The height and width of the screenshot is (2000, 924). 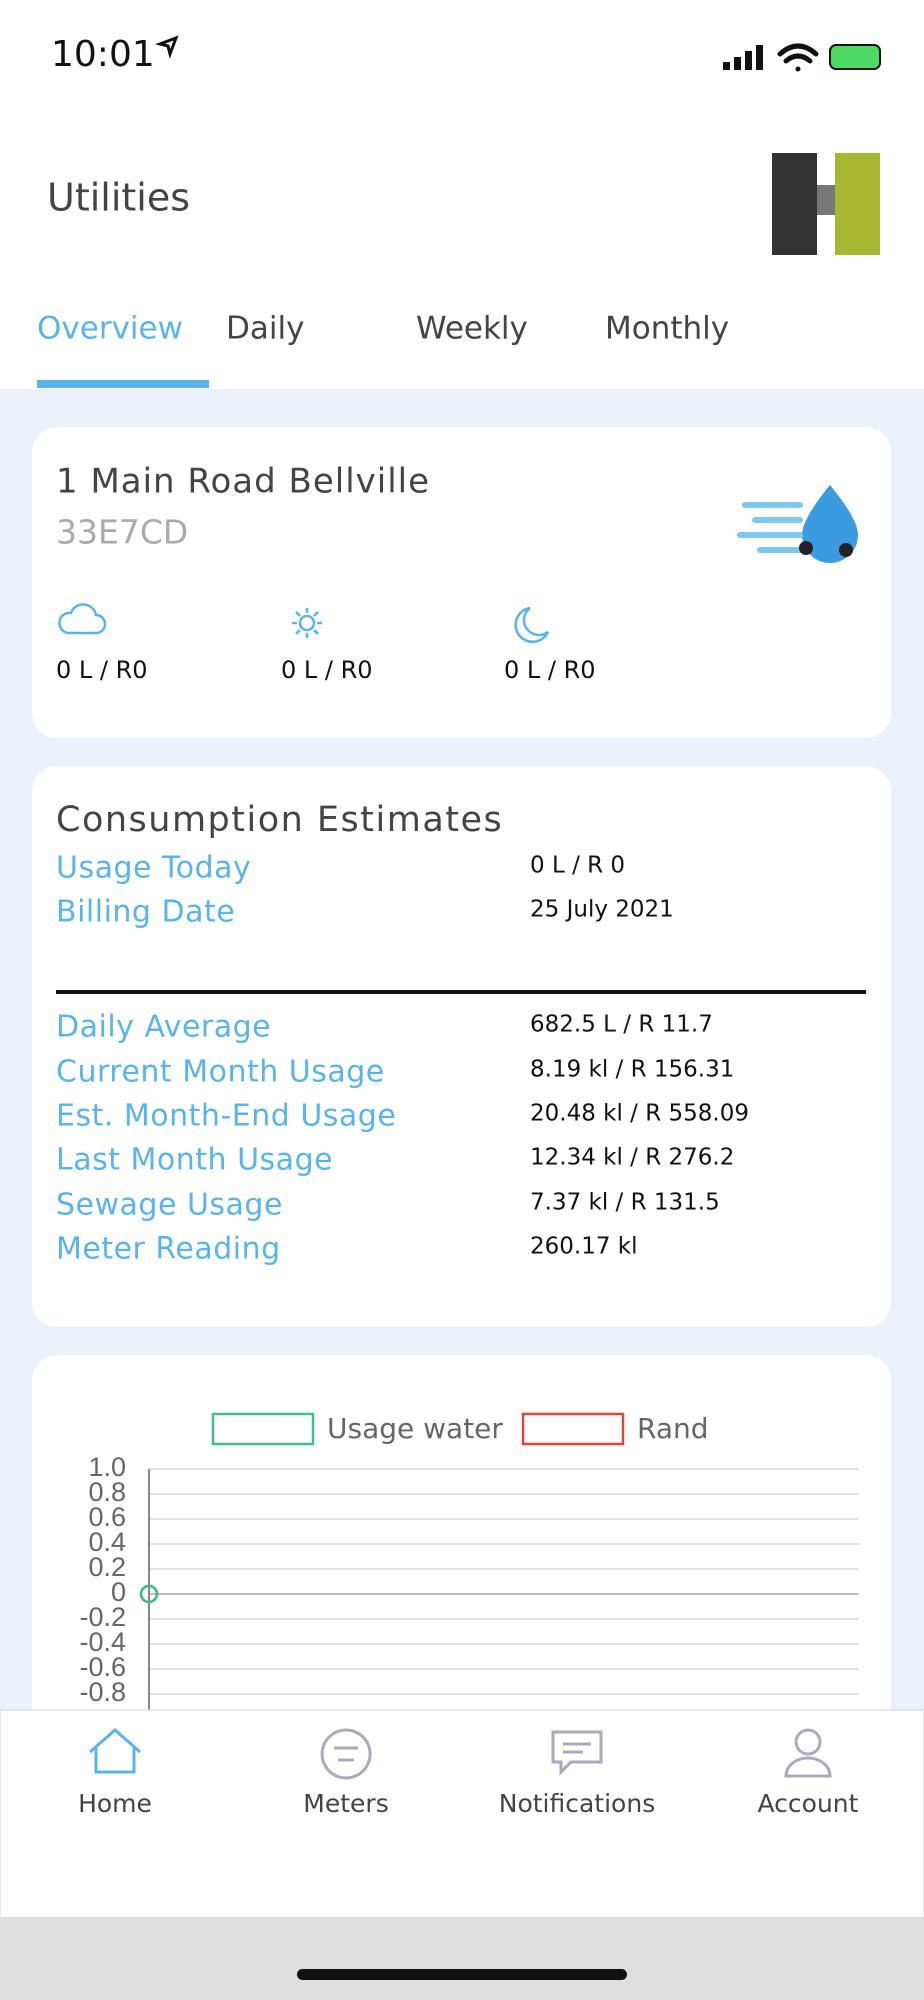 What do you see at coordinates (808, 1803) in the screenshot?
I see `nav-label: Account` at bounding box center [808, 1803].